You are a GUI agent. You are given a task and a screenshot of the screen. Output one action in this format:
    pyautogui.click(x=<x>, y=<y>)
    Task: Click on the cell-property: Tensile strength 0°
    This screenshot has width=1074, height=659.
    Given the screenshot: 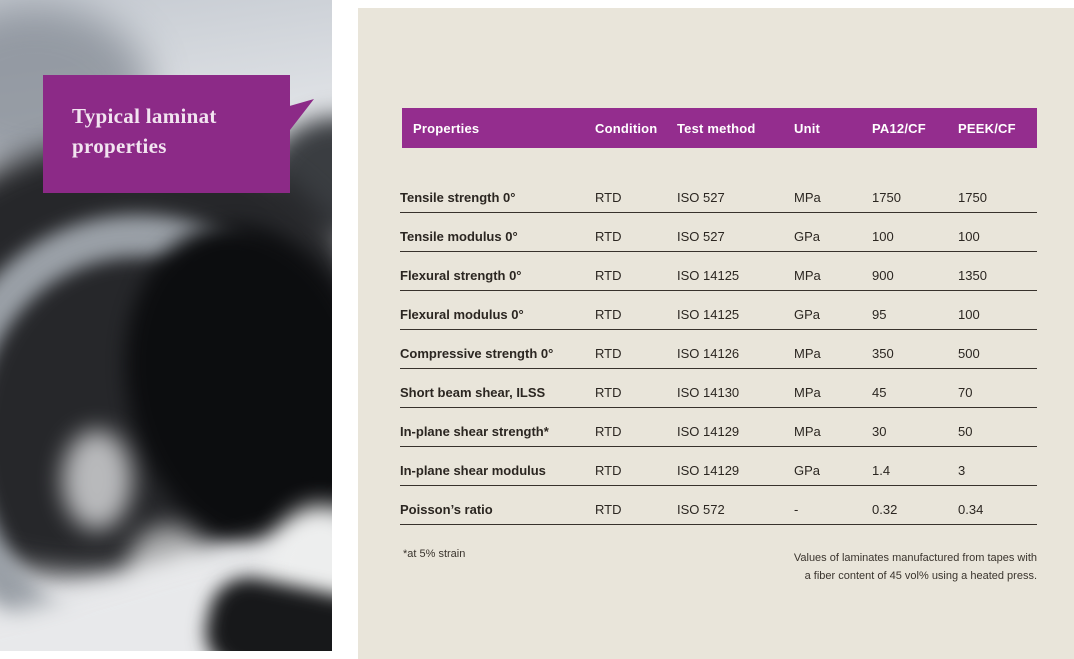 What is the action you would take?
    pyautogui.click(x=458, y=197)
    